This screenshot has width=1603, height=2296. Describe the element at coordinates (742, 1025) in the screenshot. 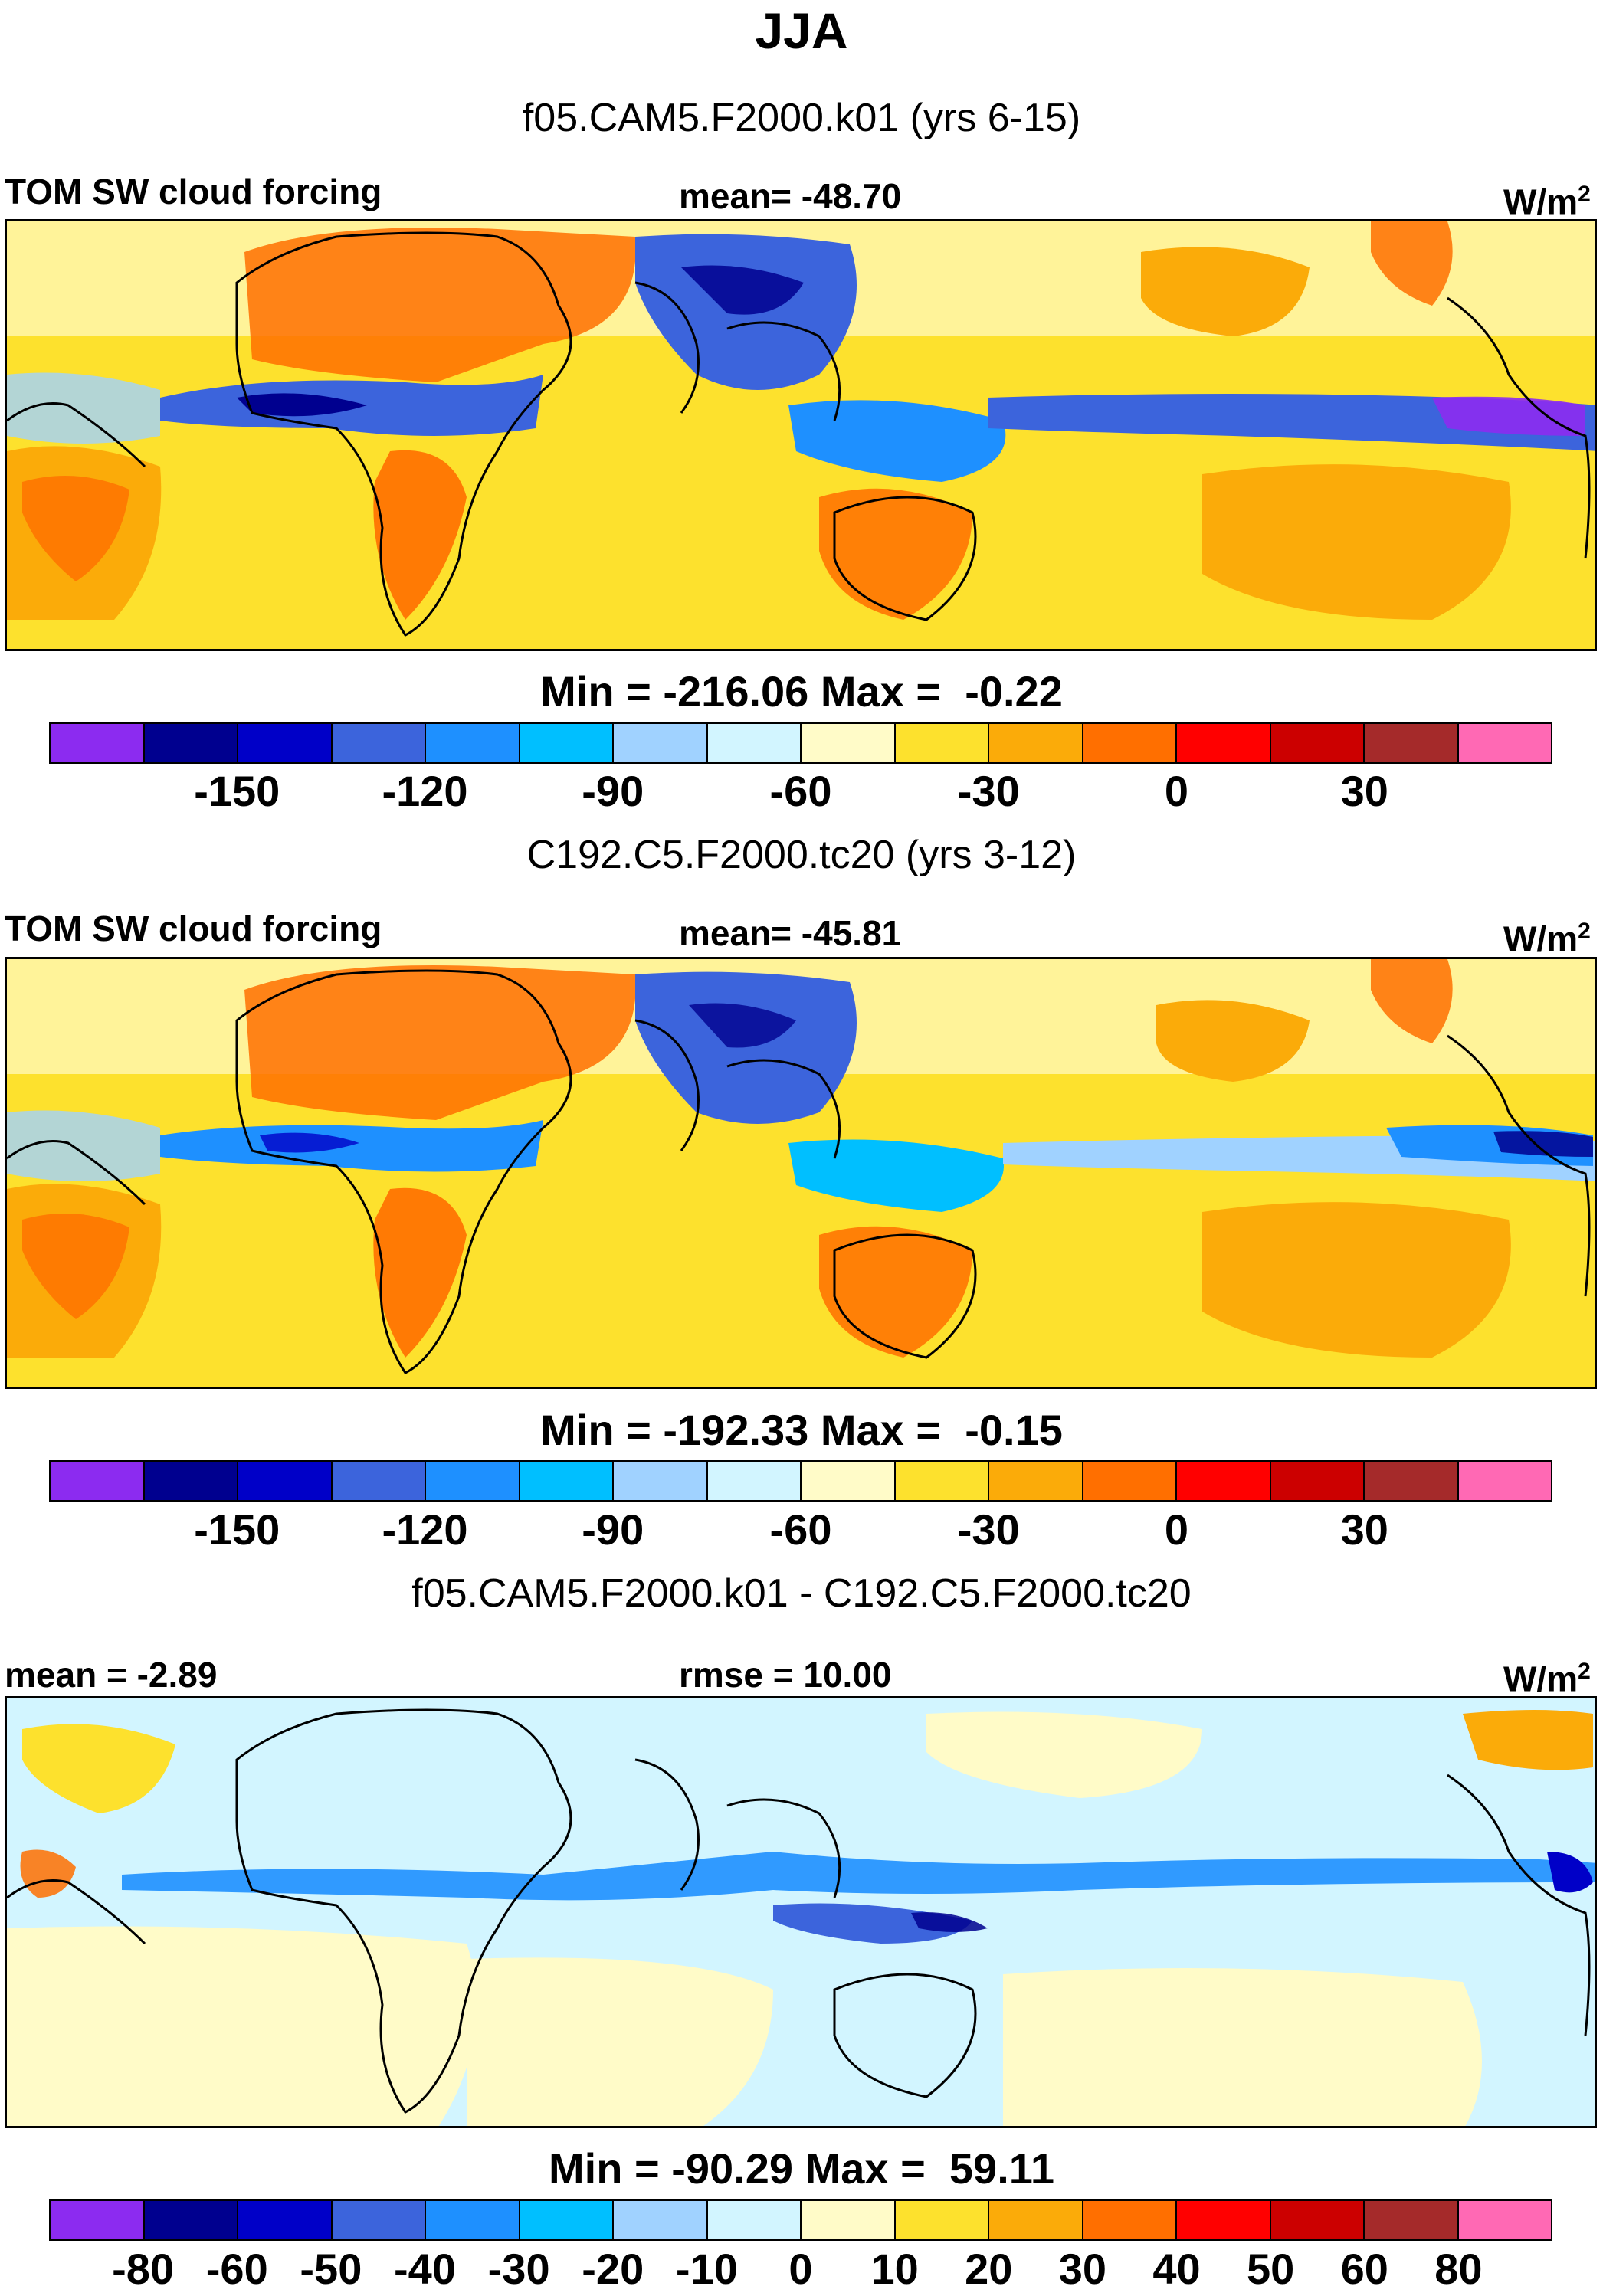

I see `panel2-indian-monsoon-core` at that location.